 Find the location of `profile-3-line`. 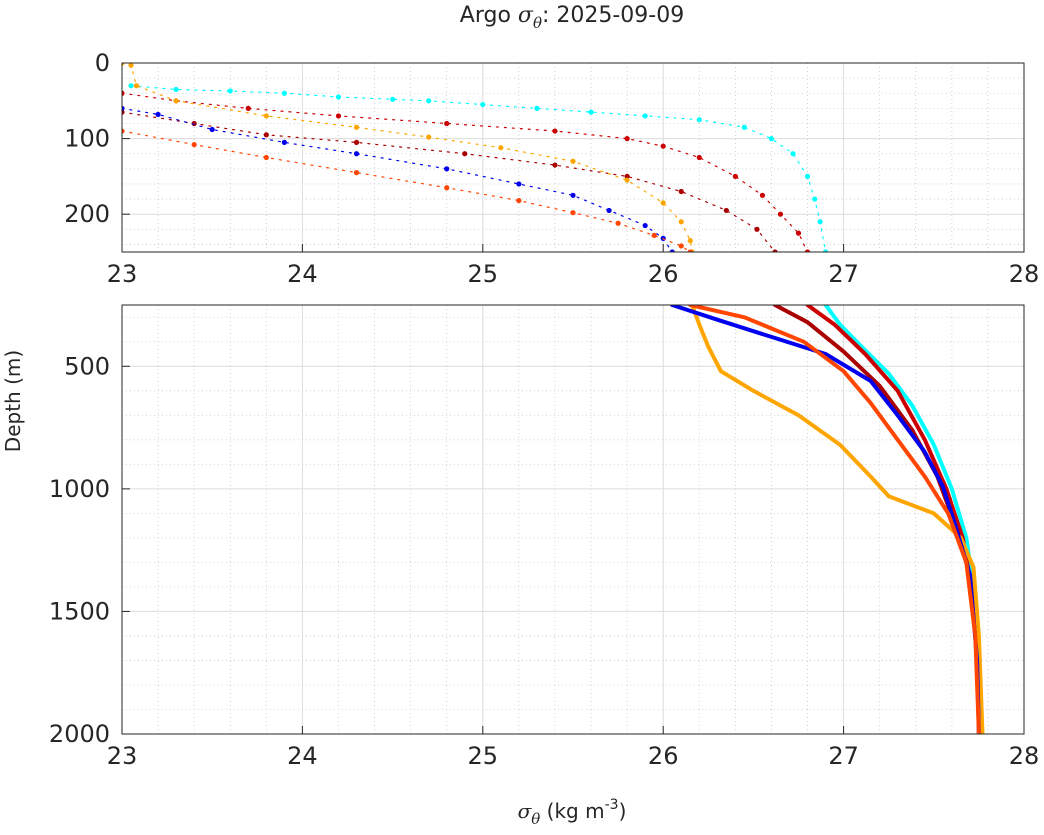

profile-3-line is located at coordinates (837, 519).